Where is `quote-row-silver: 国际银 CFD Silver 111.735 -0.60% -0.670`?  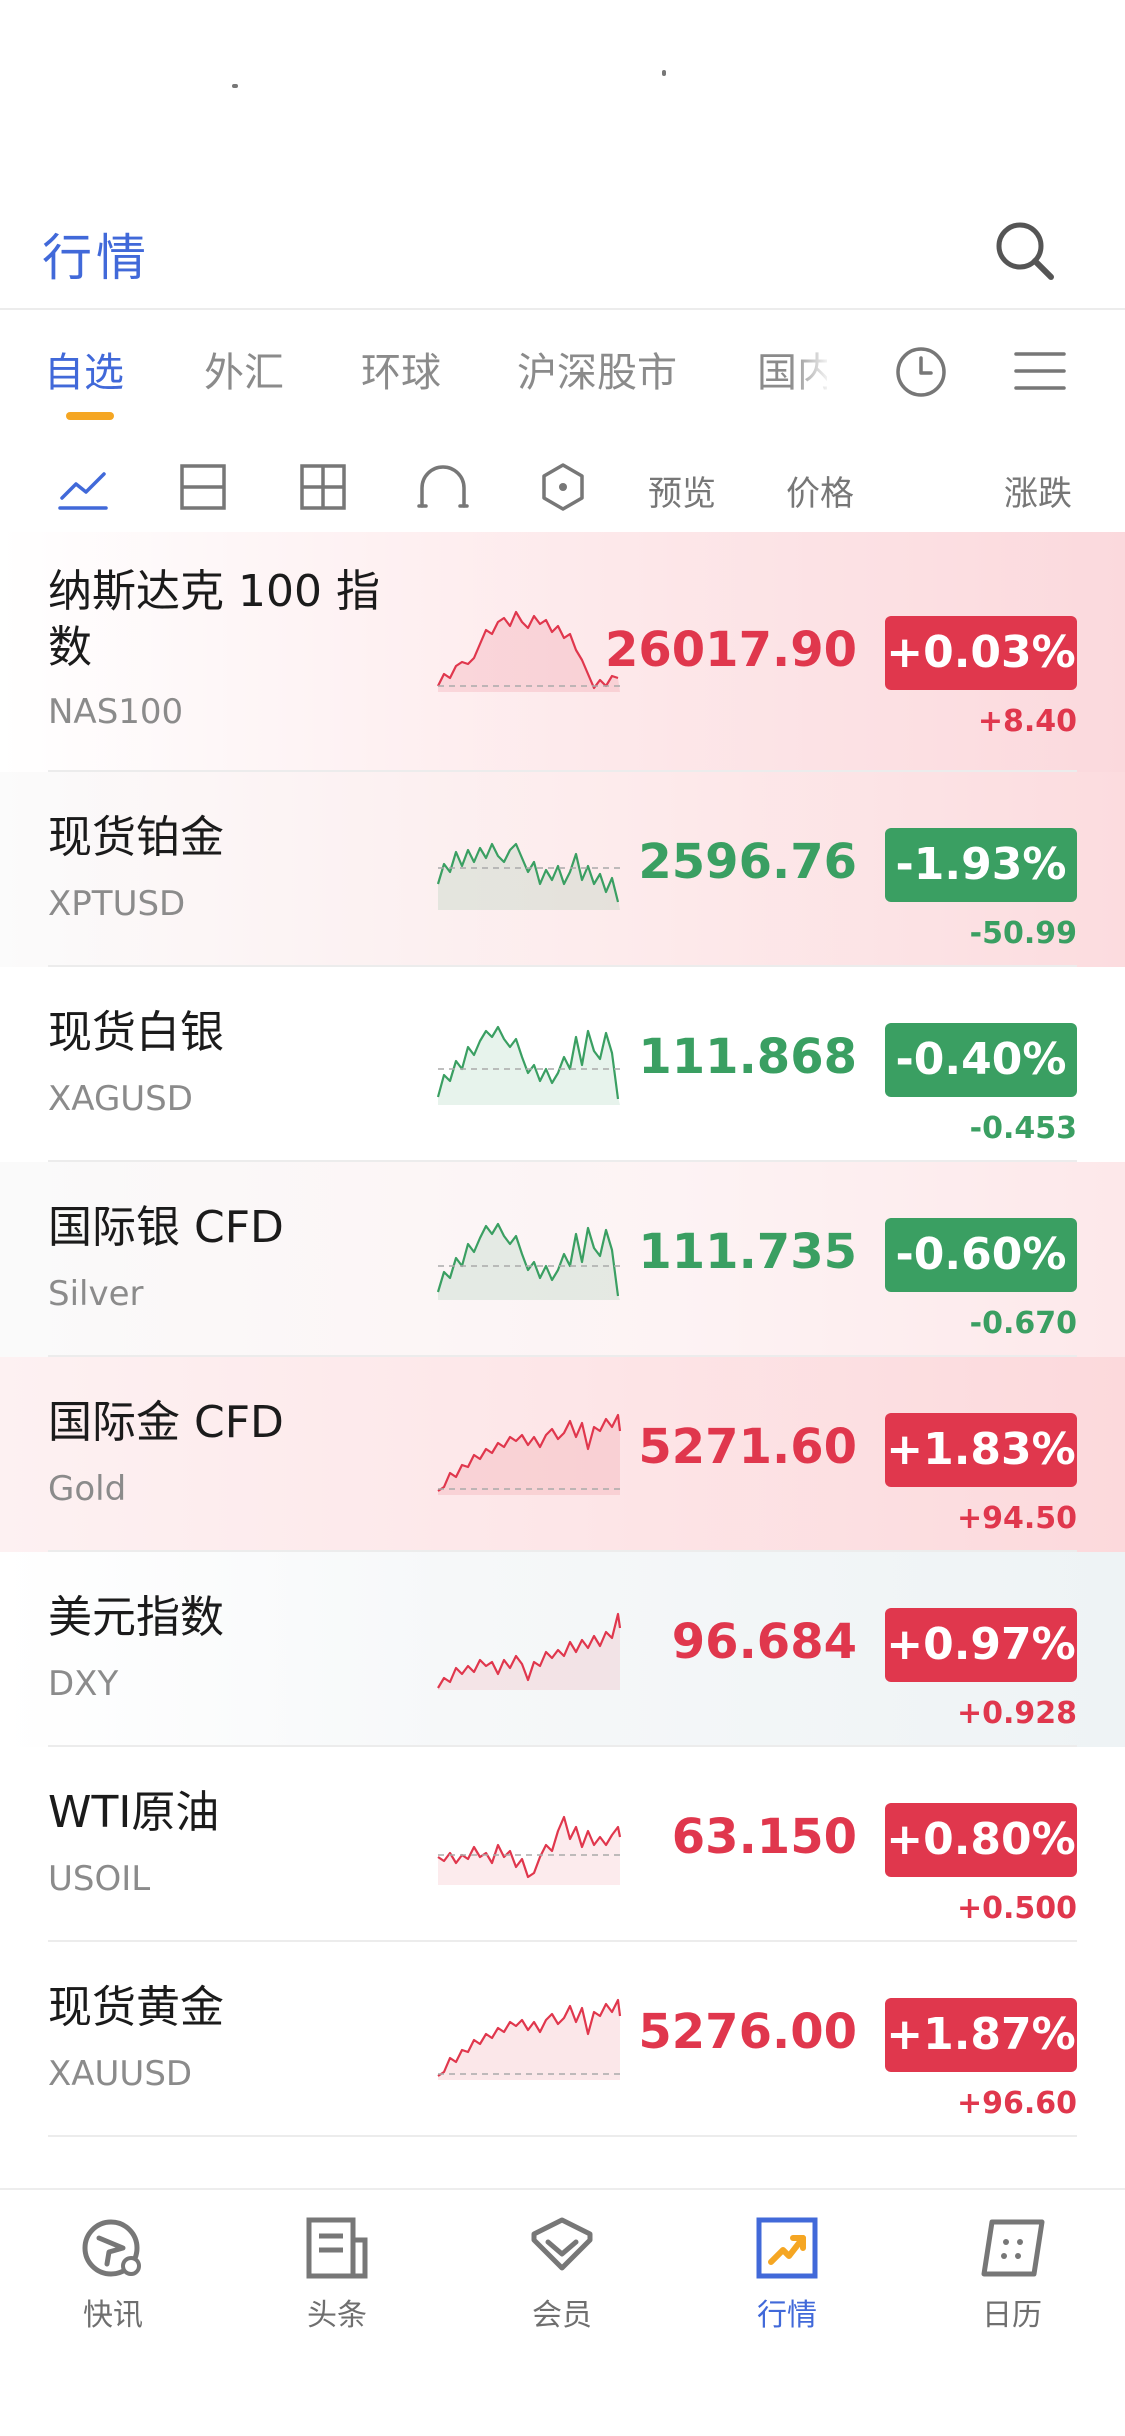
quote-row-silver: 国际银 CFD Silver 111.735 -0.60% -0.670 is located at coordinates (562, 1259).